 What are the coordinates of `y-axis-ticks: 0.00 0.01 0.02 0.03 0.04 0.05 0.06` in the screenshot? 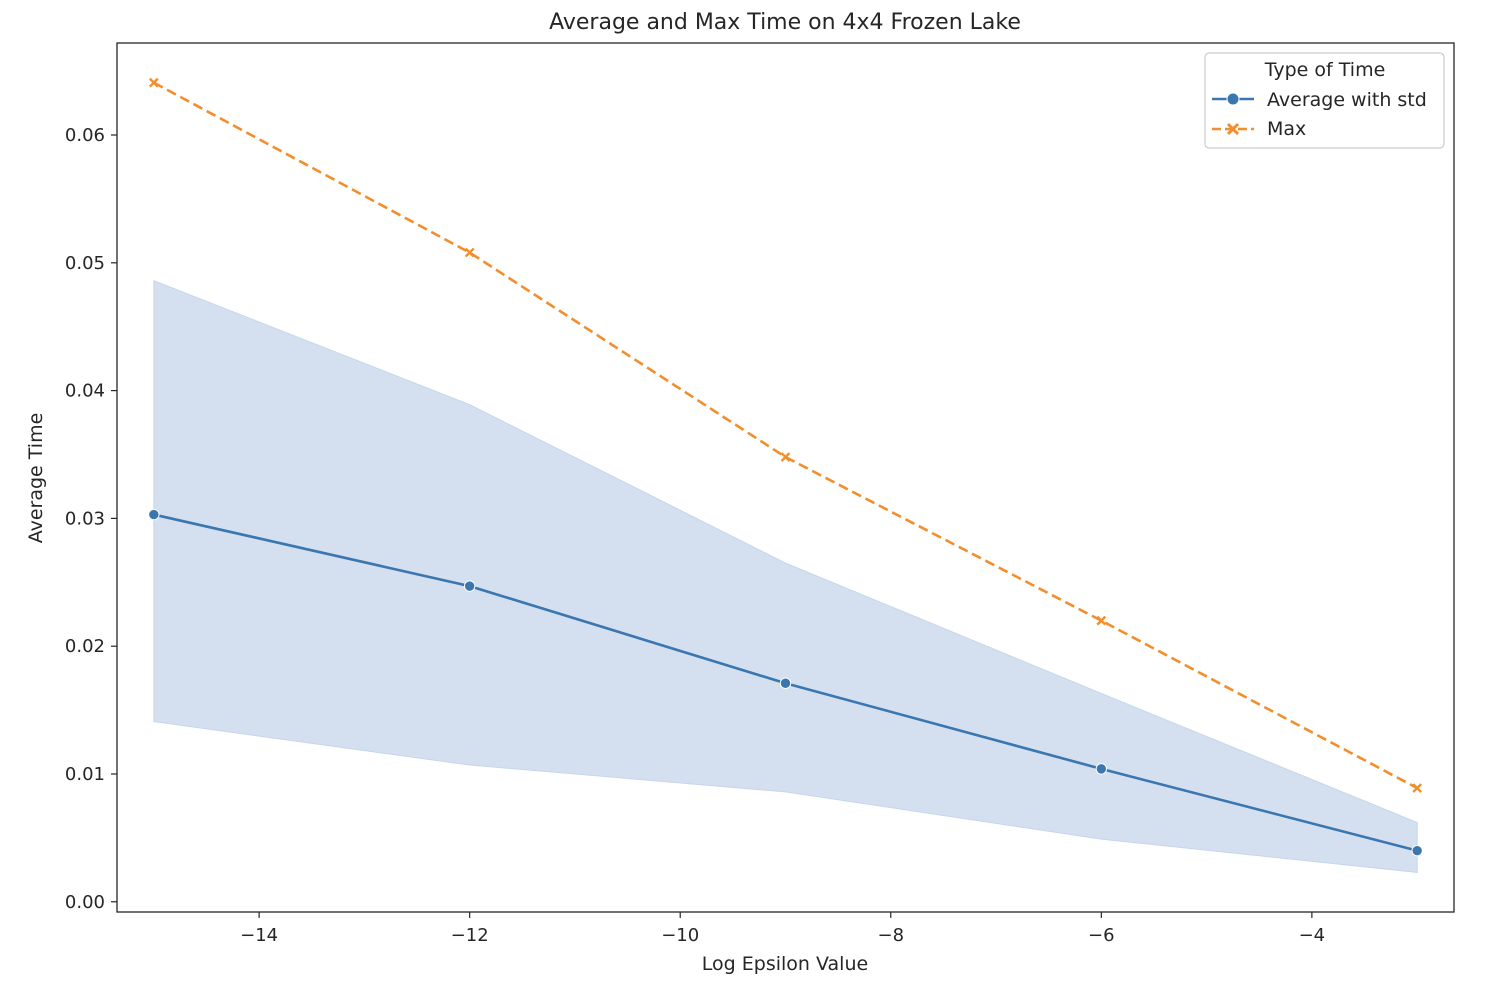 It's located at (91, 519).